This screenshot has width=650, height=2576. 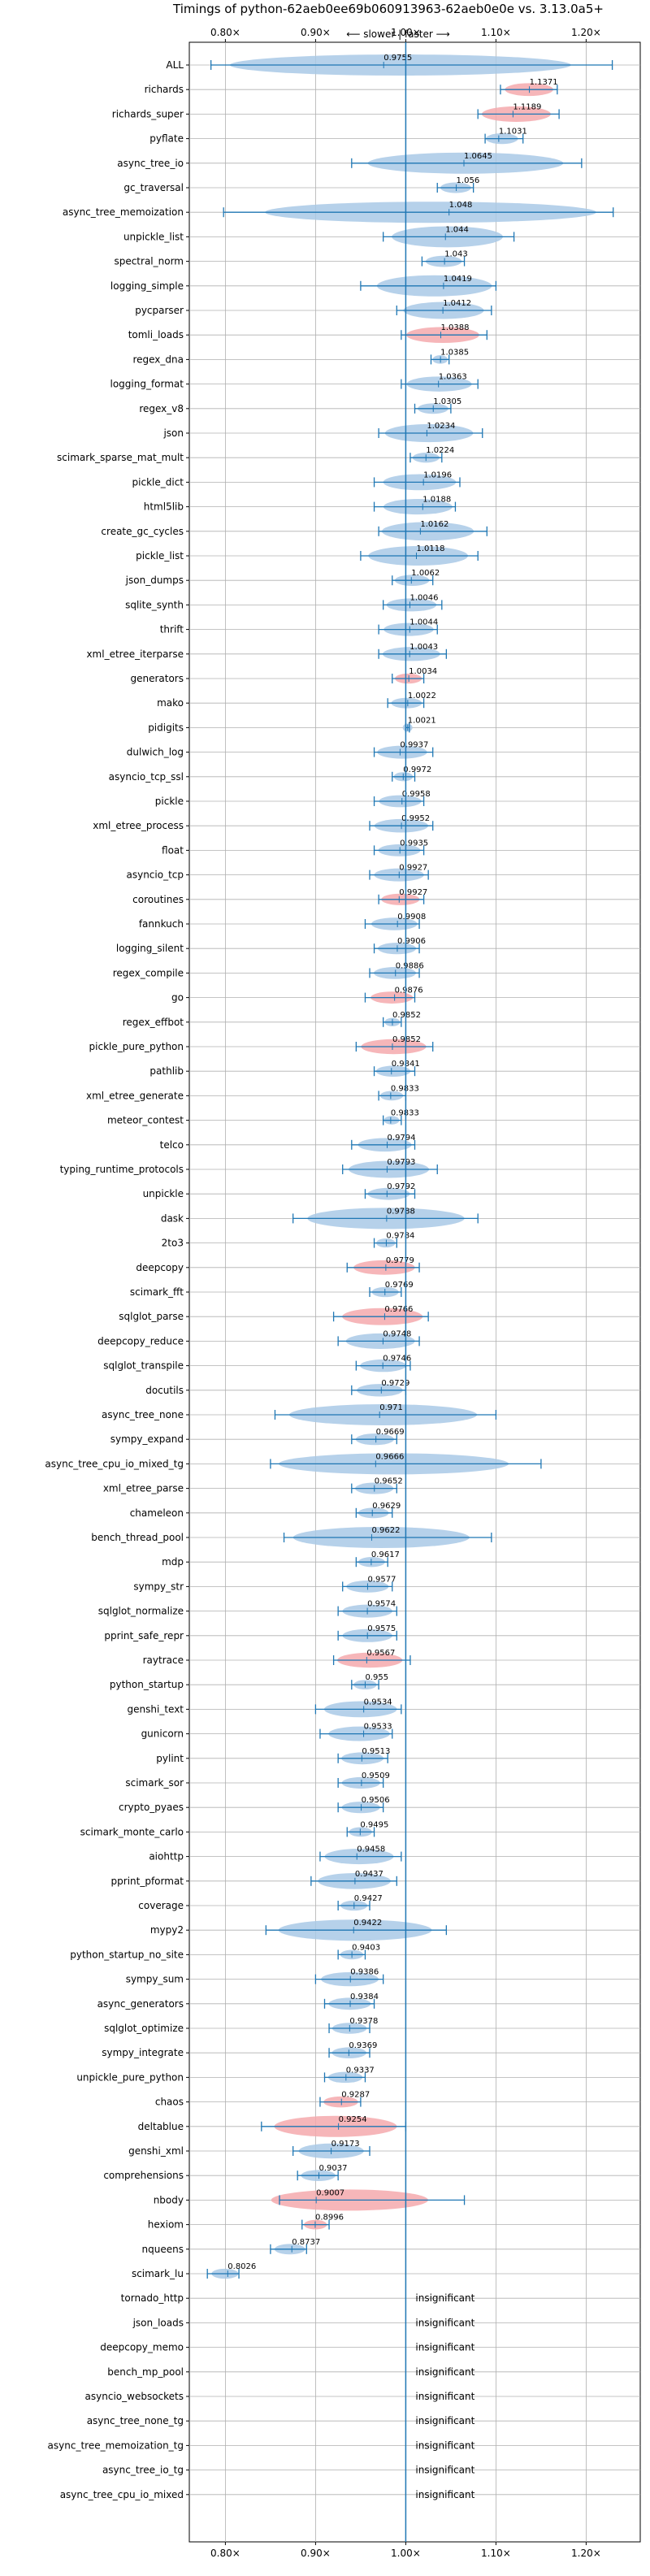 I want to click on benchmark-row: crypto_pyaes 0.9506, so click(x=379, y=1805).